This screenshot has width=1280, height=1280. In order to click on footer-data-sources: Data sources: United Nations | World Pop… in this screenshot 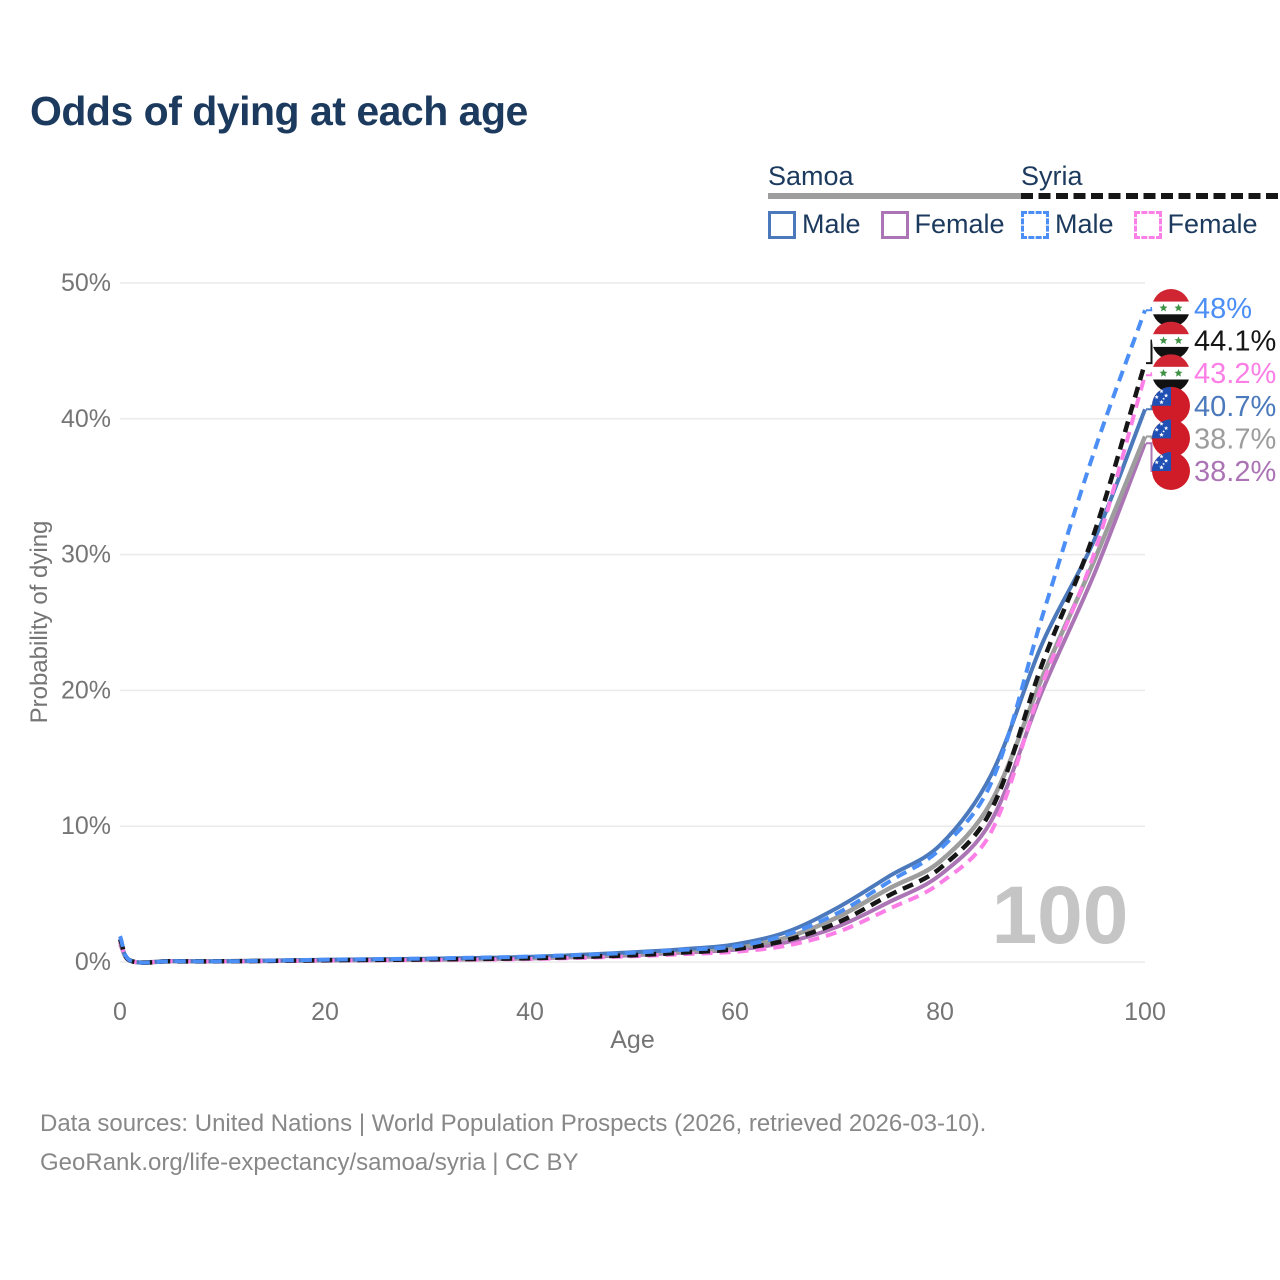, I will do `click(513, 1123)`.